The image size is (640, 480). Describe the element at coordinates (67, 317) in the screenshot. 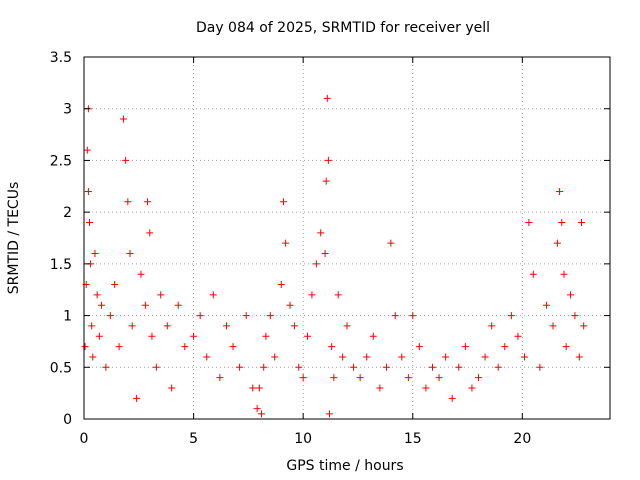

I see `y-tick-label: 1` at that location.